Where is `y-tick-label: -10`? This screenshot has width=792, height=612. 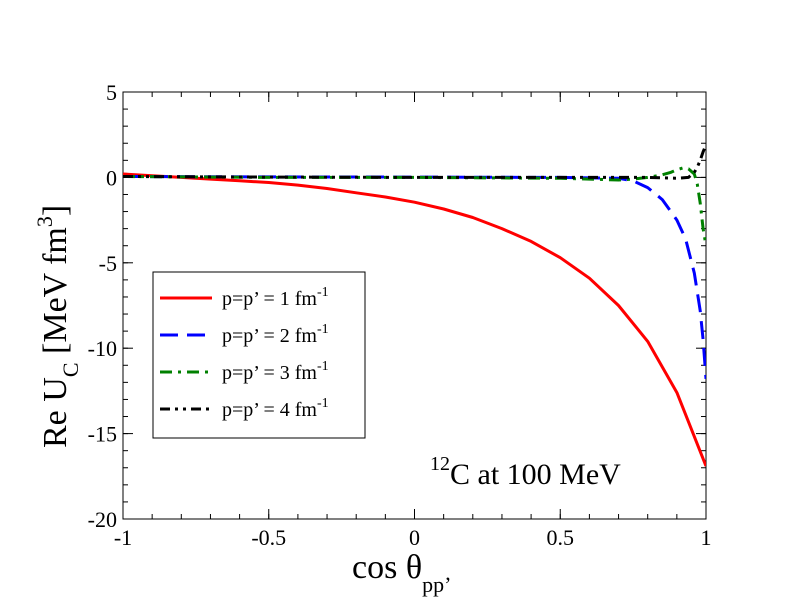 y-tick-label: -10 is located at coordinates (102, 348).